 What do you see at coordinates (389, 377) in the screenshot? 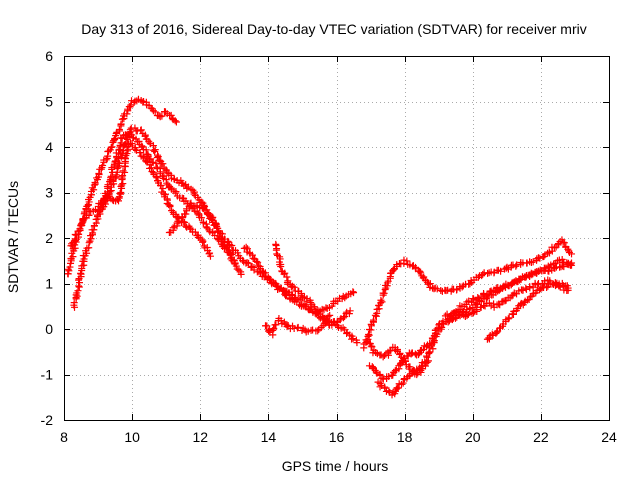
I see `track-j-marker` at bounding box center [389, 377].